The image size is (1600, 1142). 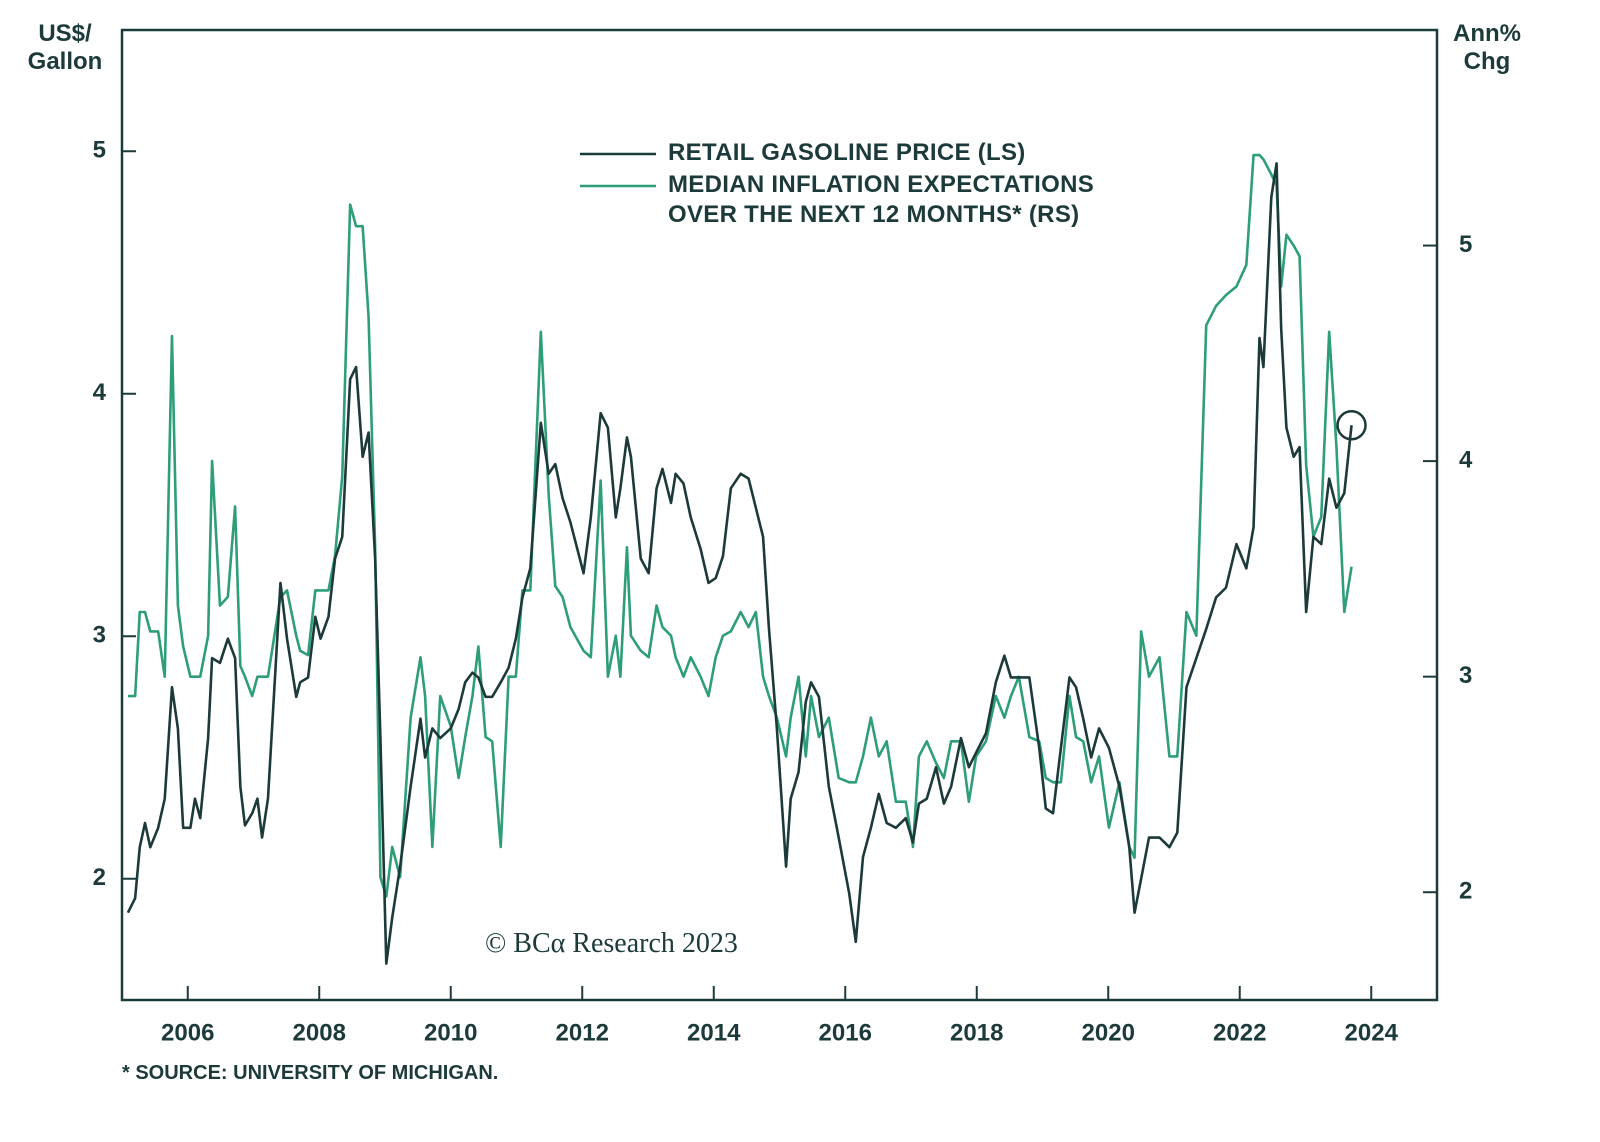 What do you see at coordinates (714, 1032) in the screenshot?
I see `x-tick-label: 2014` at bounding box center [714, 1032].